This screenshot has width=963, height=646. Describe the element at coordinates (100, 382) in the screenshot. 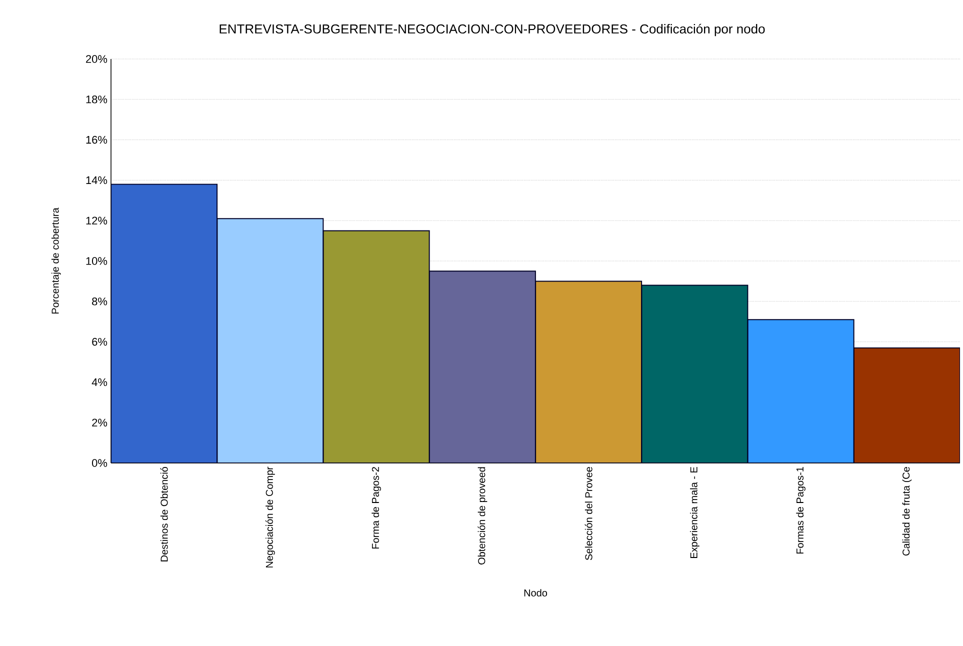

I see `y-tick-label: 4%` at that location.